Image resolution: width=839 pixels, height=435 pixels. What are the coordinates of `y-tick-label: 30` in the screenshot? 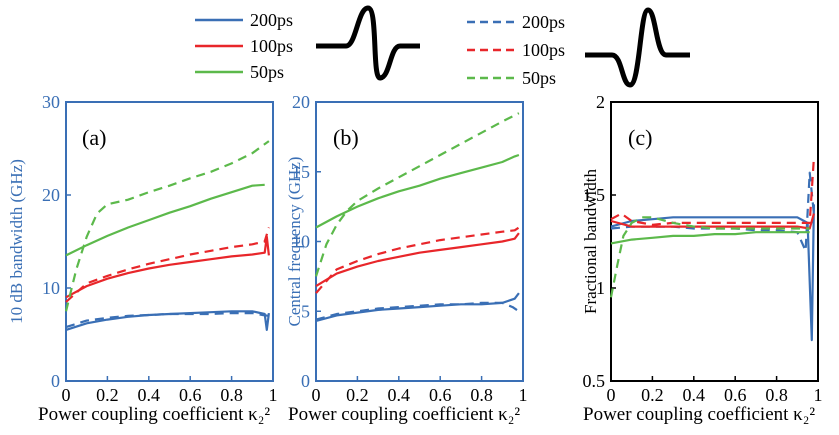 It's located at (51, 102).